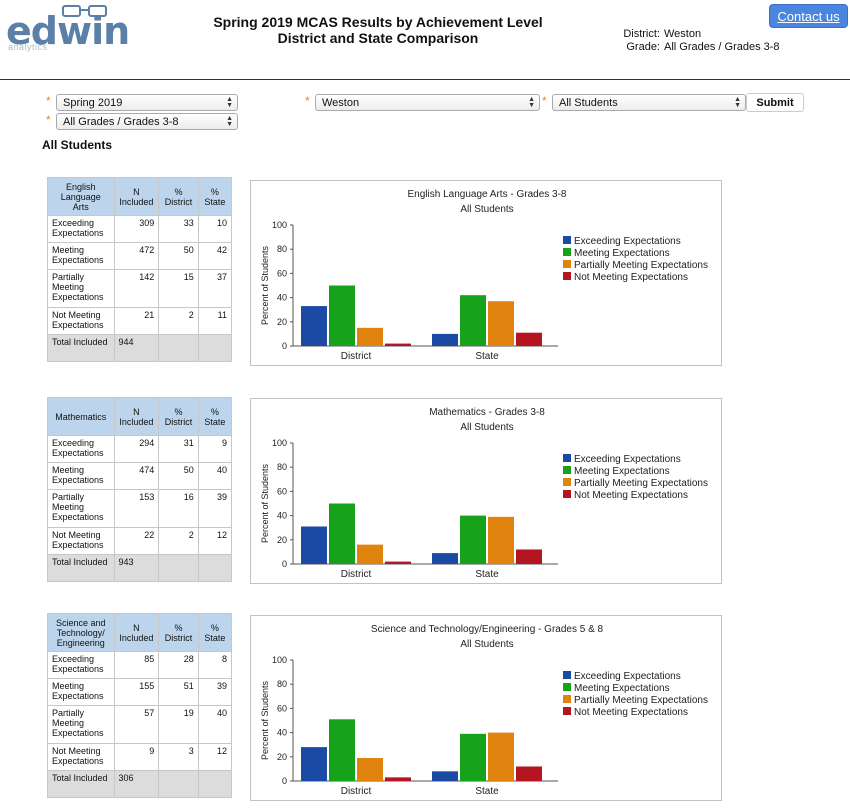 The height and width of the screenshot is (810, 850). I want to click on district-select: Weston ▲ ▼, so click(427, 102).